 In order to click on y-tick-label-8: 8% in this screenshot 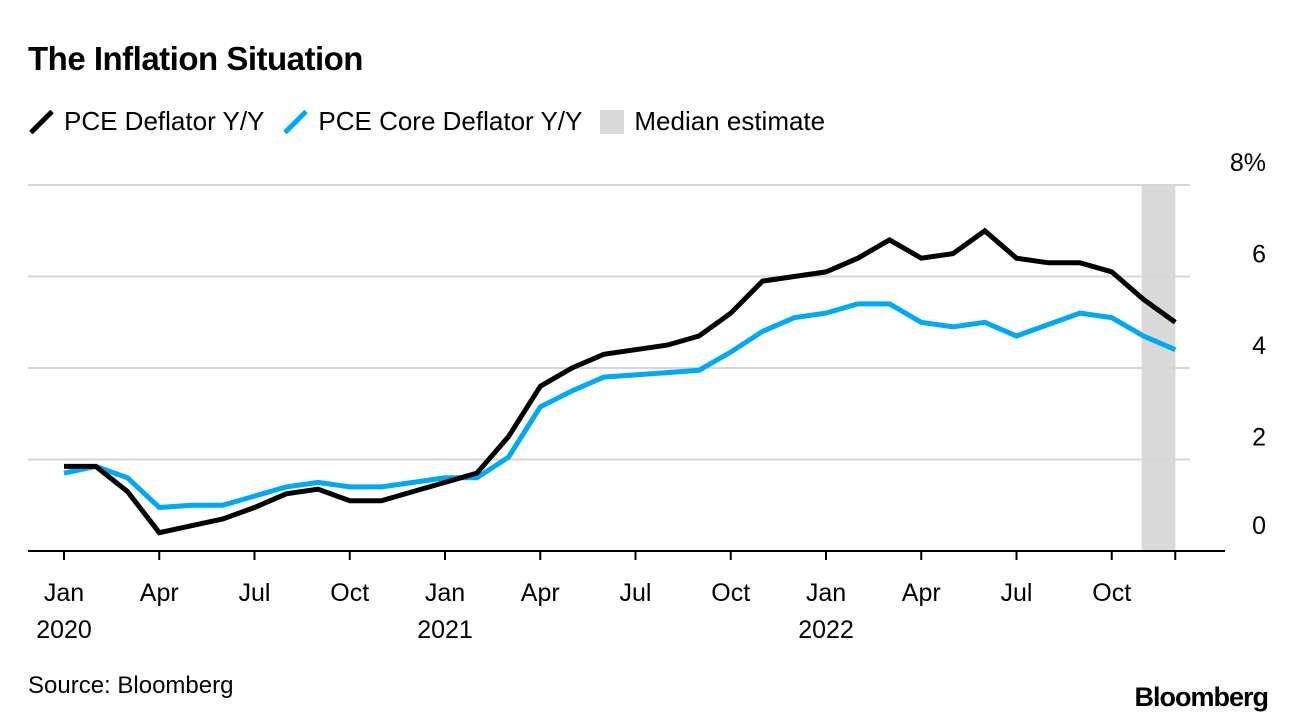, I will do `click(1248, 163)`.